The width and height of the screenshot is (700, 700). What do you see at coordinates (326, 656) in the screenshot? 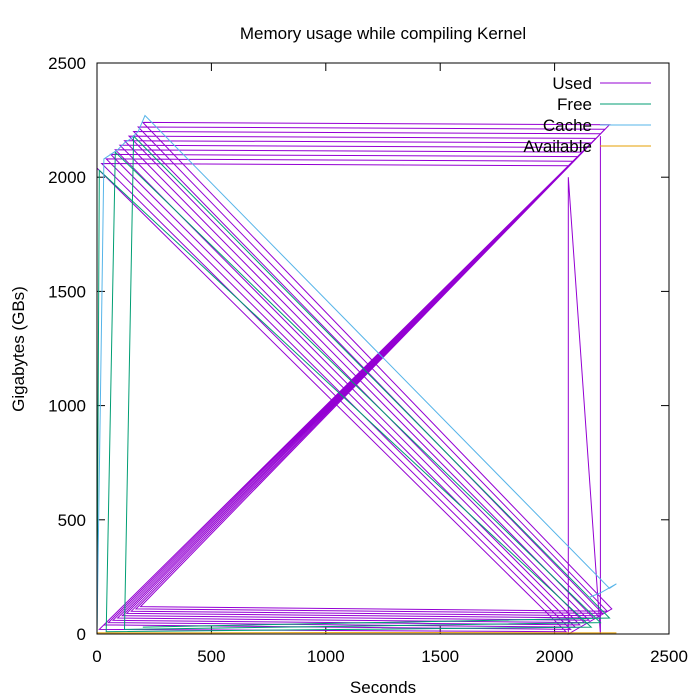
I see `x-tick-label: 1000` at bounding box center [326, 656].